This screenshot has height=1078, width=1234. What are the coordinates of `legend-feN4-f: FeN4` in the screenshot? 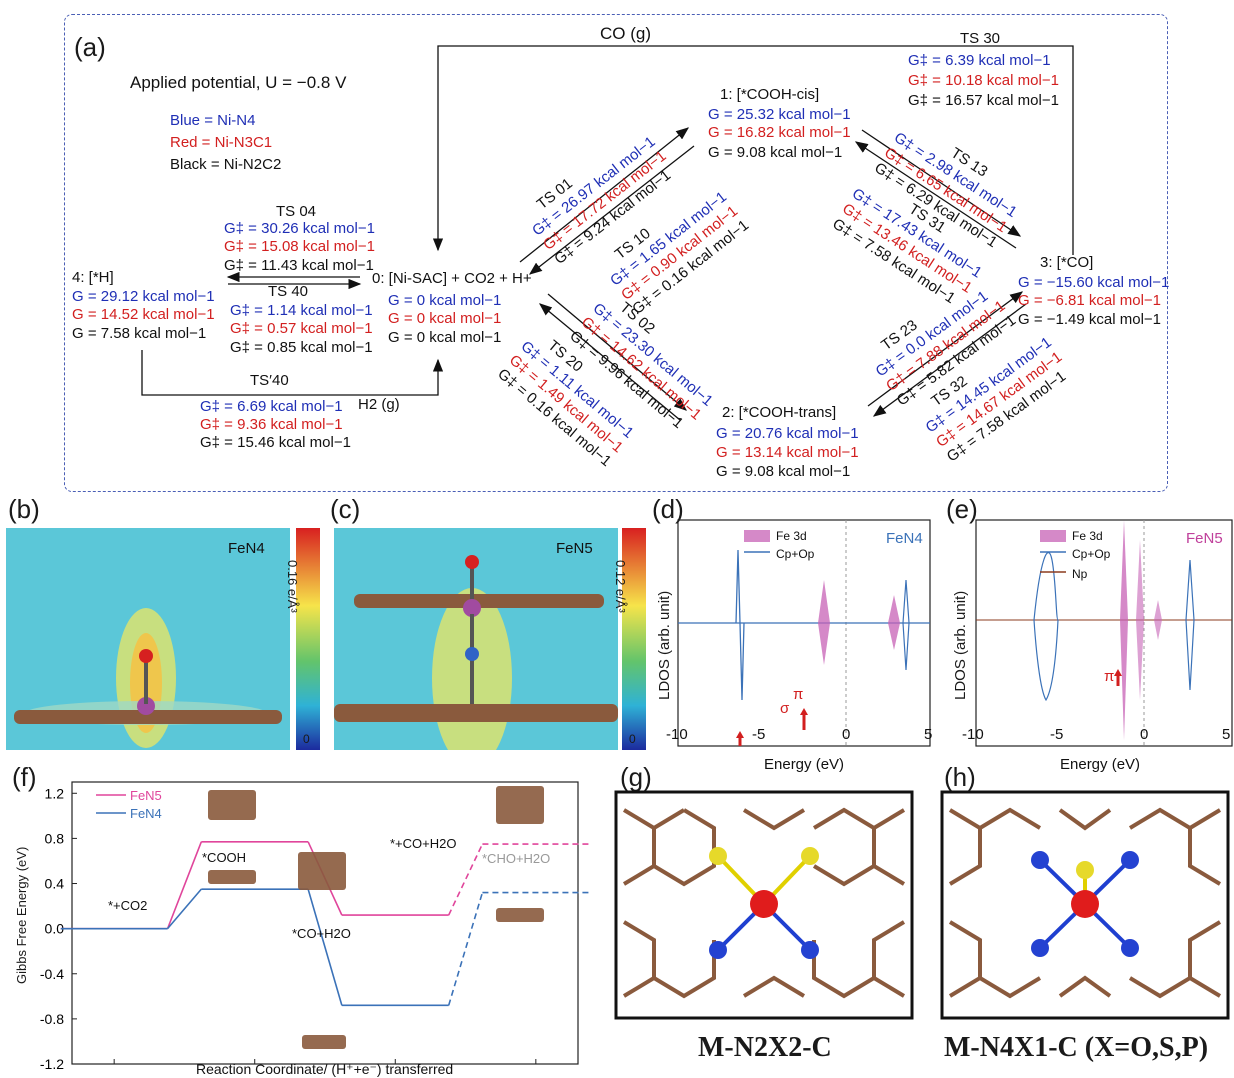 It's located at (146, 813).